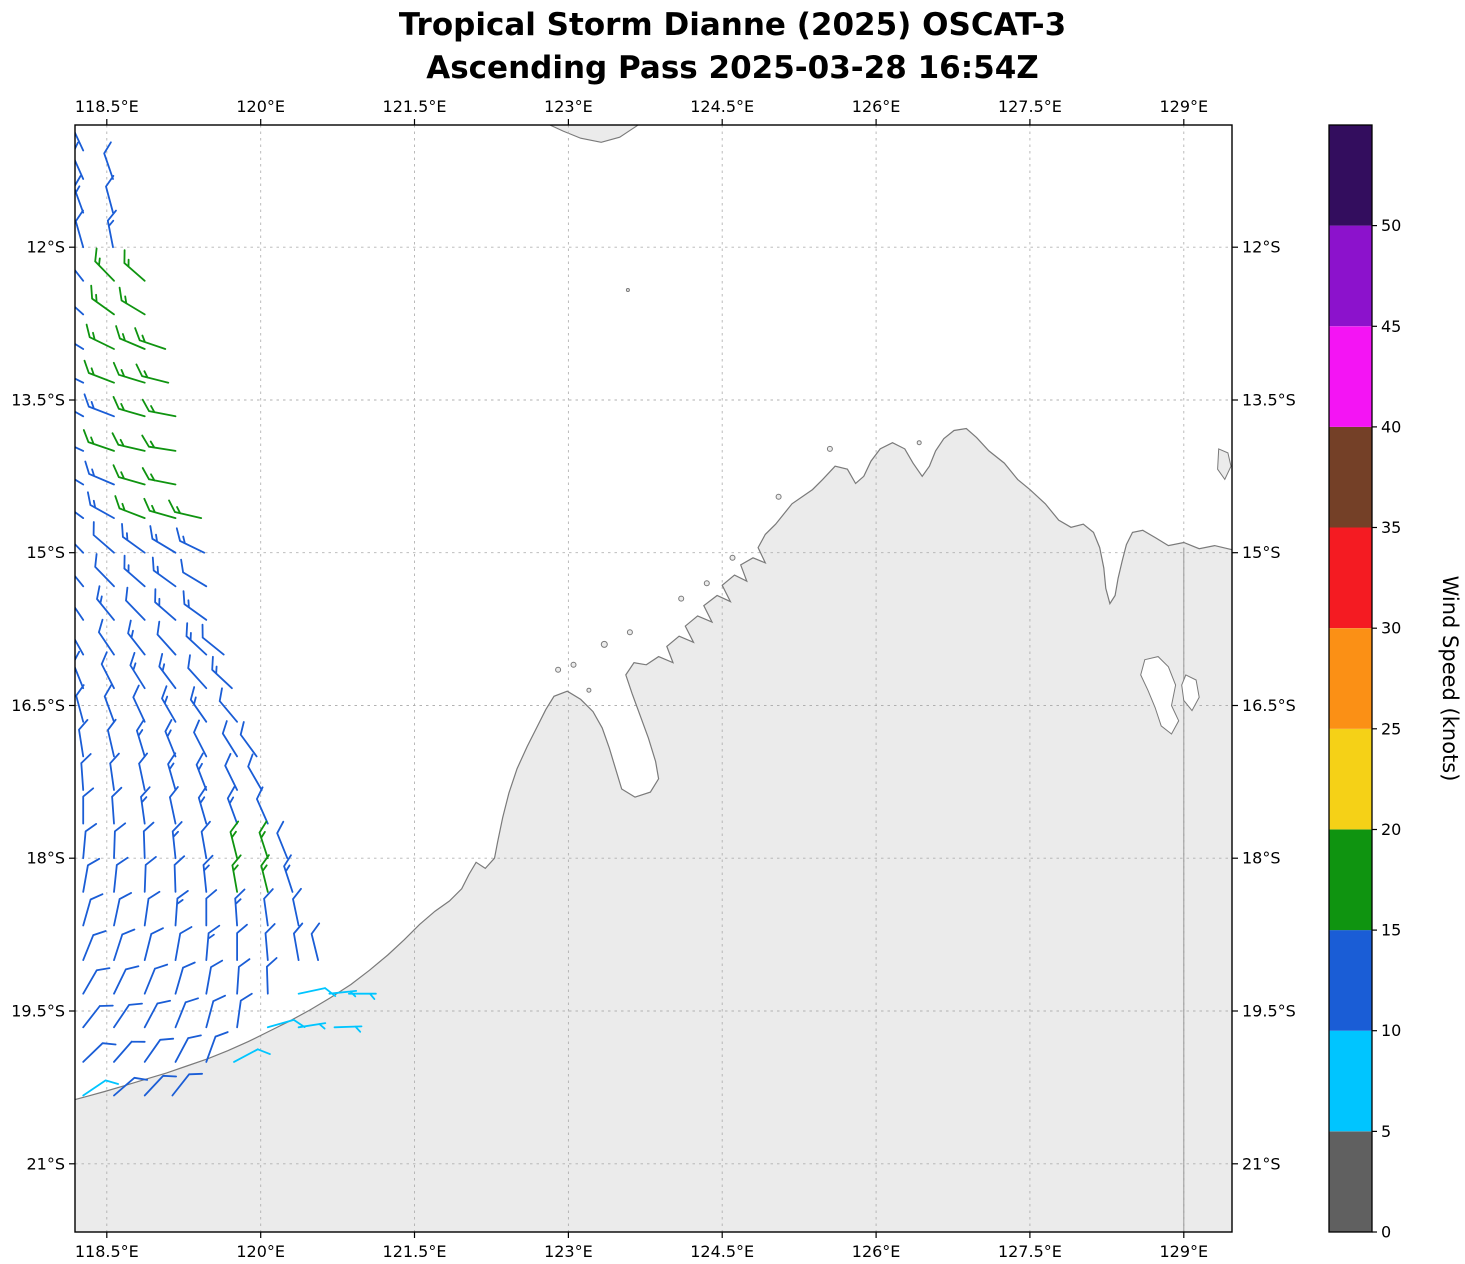  What do you see at coordinates (732, 25) in the screenshot?
I see `chart-title-line1: Tropical Storm Dianne (2025) OSCAT-3` at bounding box center [732, 25].